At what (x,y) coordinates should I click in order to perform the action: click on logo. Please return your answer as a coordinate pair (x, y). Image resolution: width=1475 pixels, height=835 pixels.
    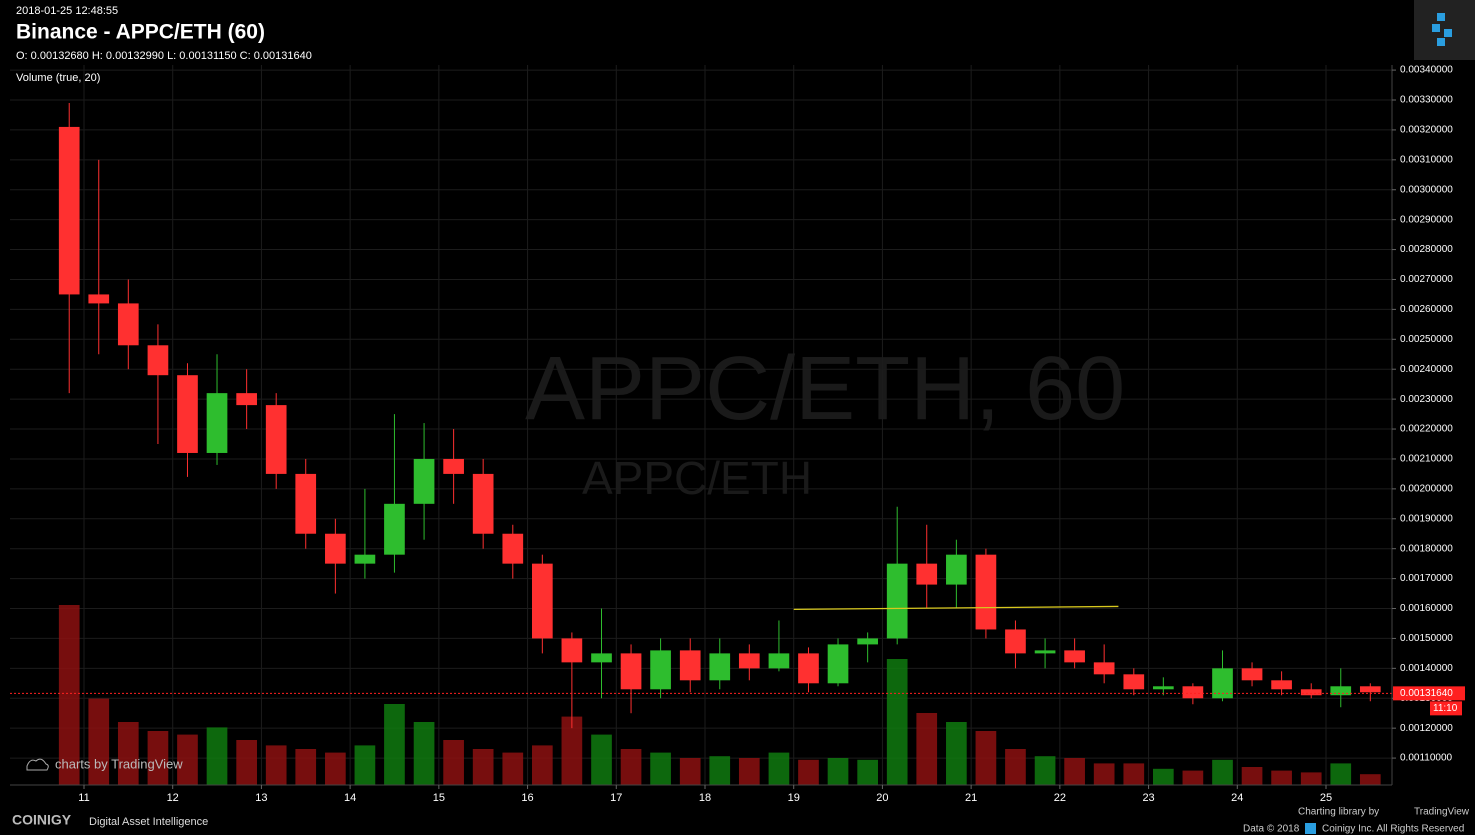
    Looking at the image, I should click on (1444, 30).